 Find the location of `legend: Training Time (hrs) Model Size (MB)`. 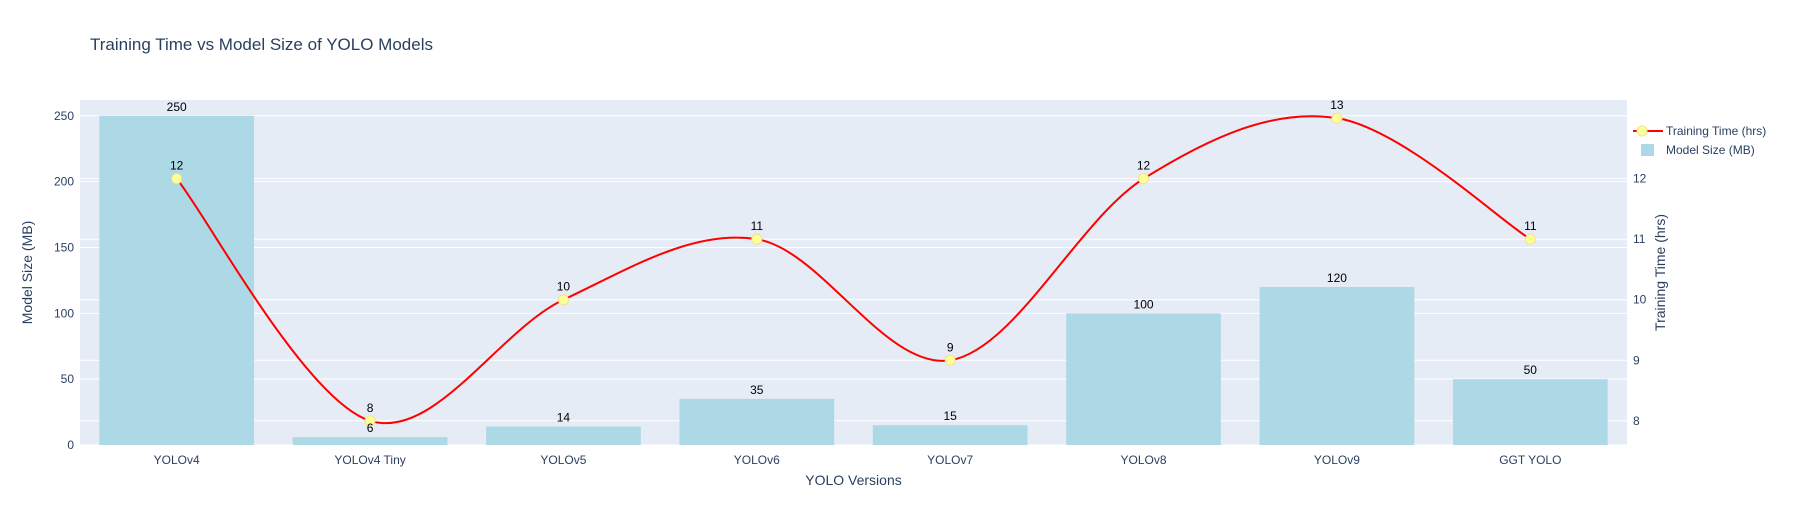

legend: Training Time (hrs) Model Size (MB) is located at coordinates (1699, 140).